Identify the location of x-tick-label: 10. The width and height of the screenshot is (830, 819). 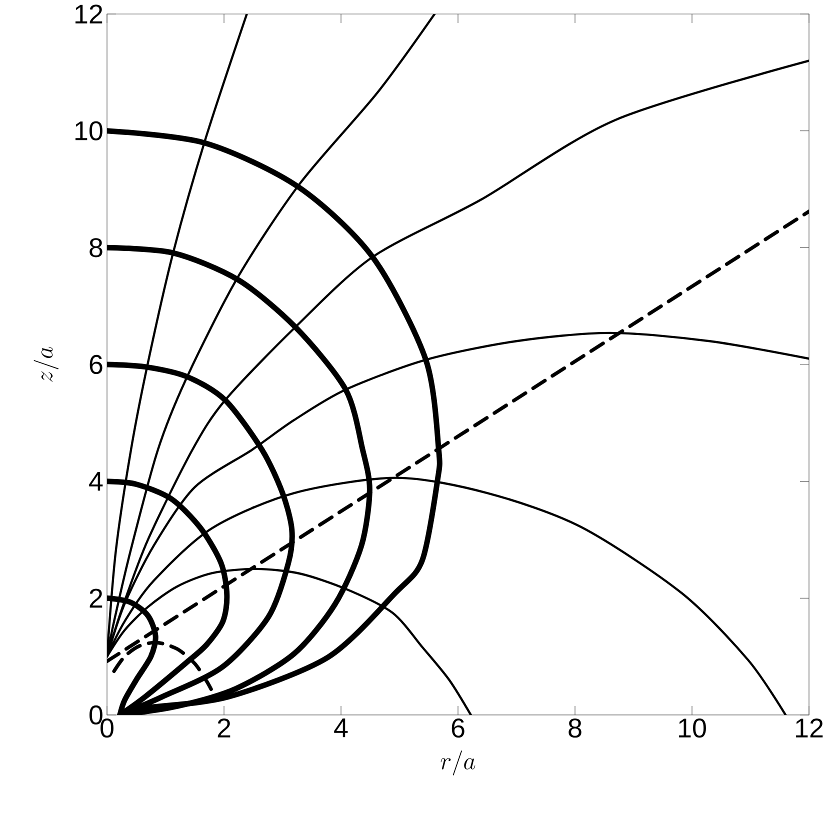
(692, 728).